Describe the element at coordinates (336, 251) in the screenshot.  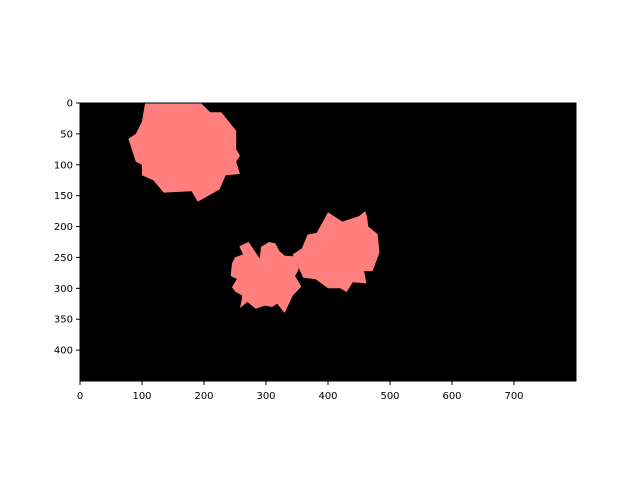
I see `blob-right` at that location.